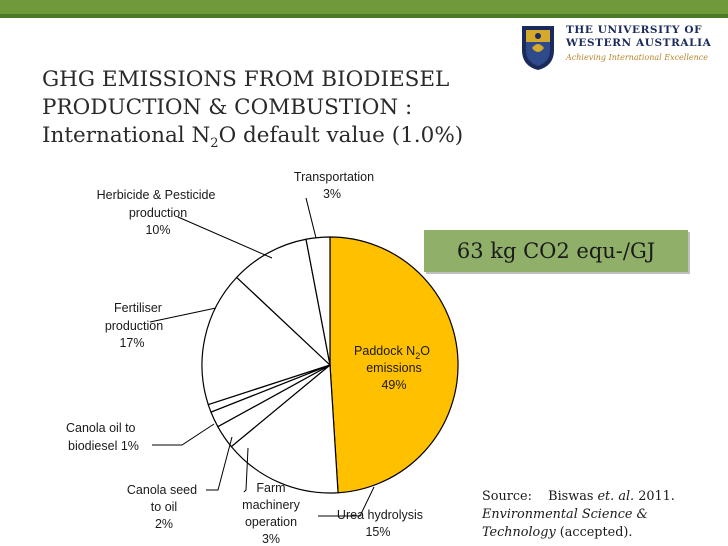 This screenshot has height=546, width=728. Describe the element at coordinates (656, 496) in the screenshot. I see `source-year: 2011.` at that location.